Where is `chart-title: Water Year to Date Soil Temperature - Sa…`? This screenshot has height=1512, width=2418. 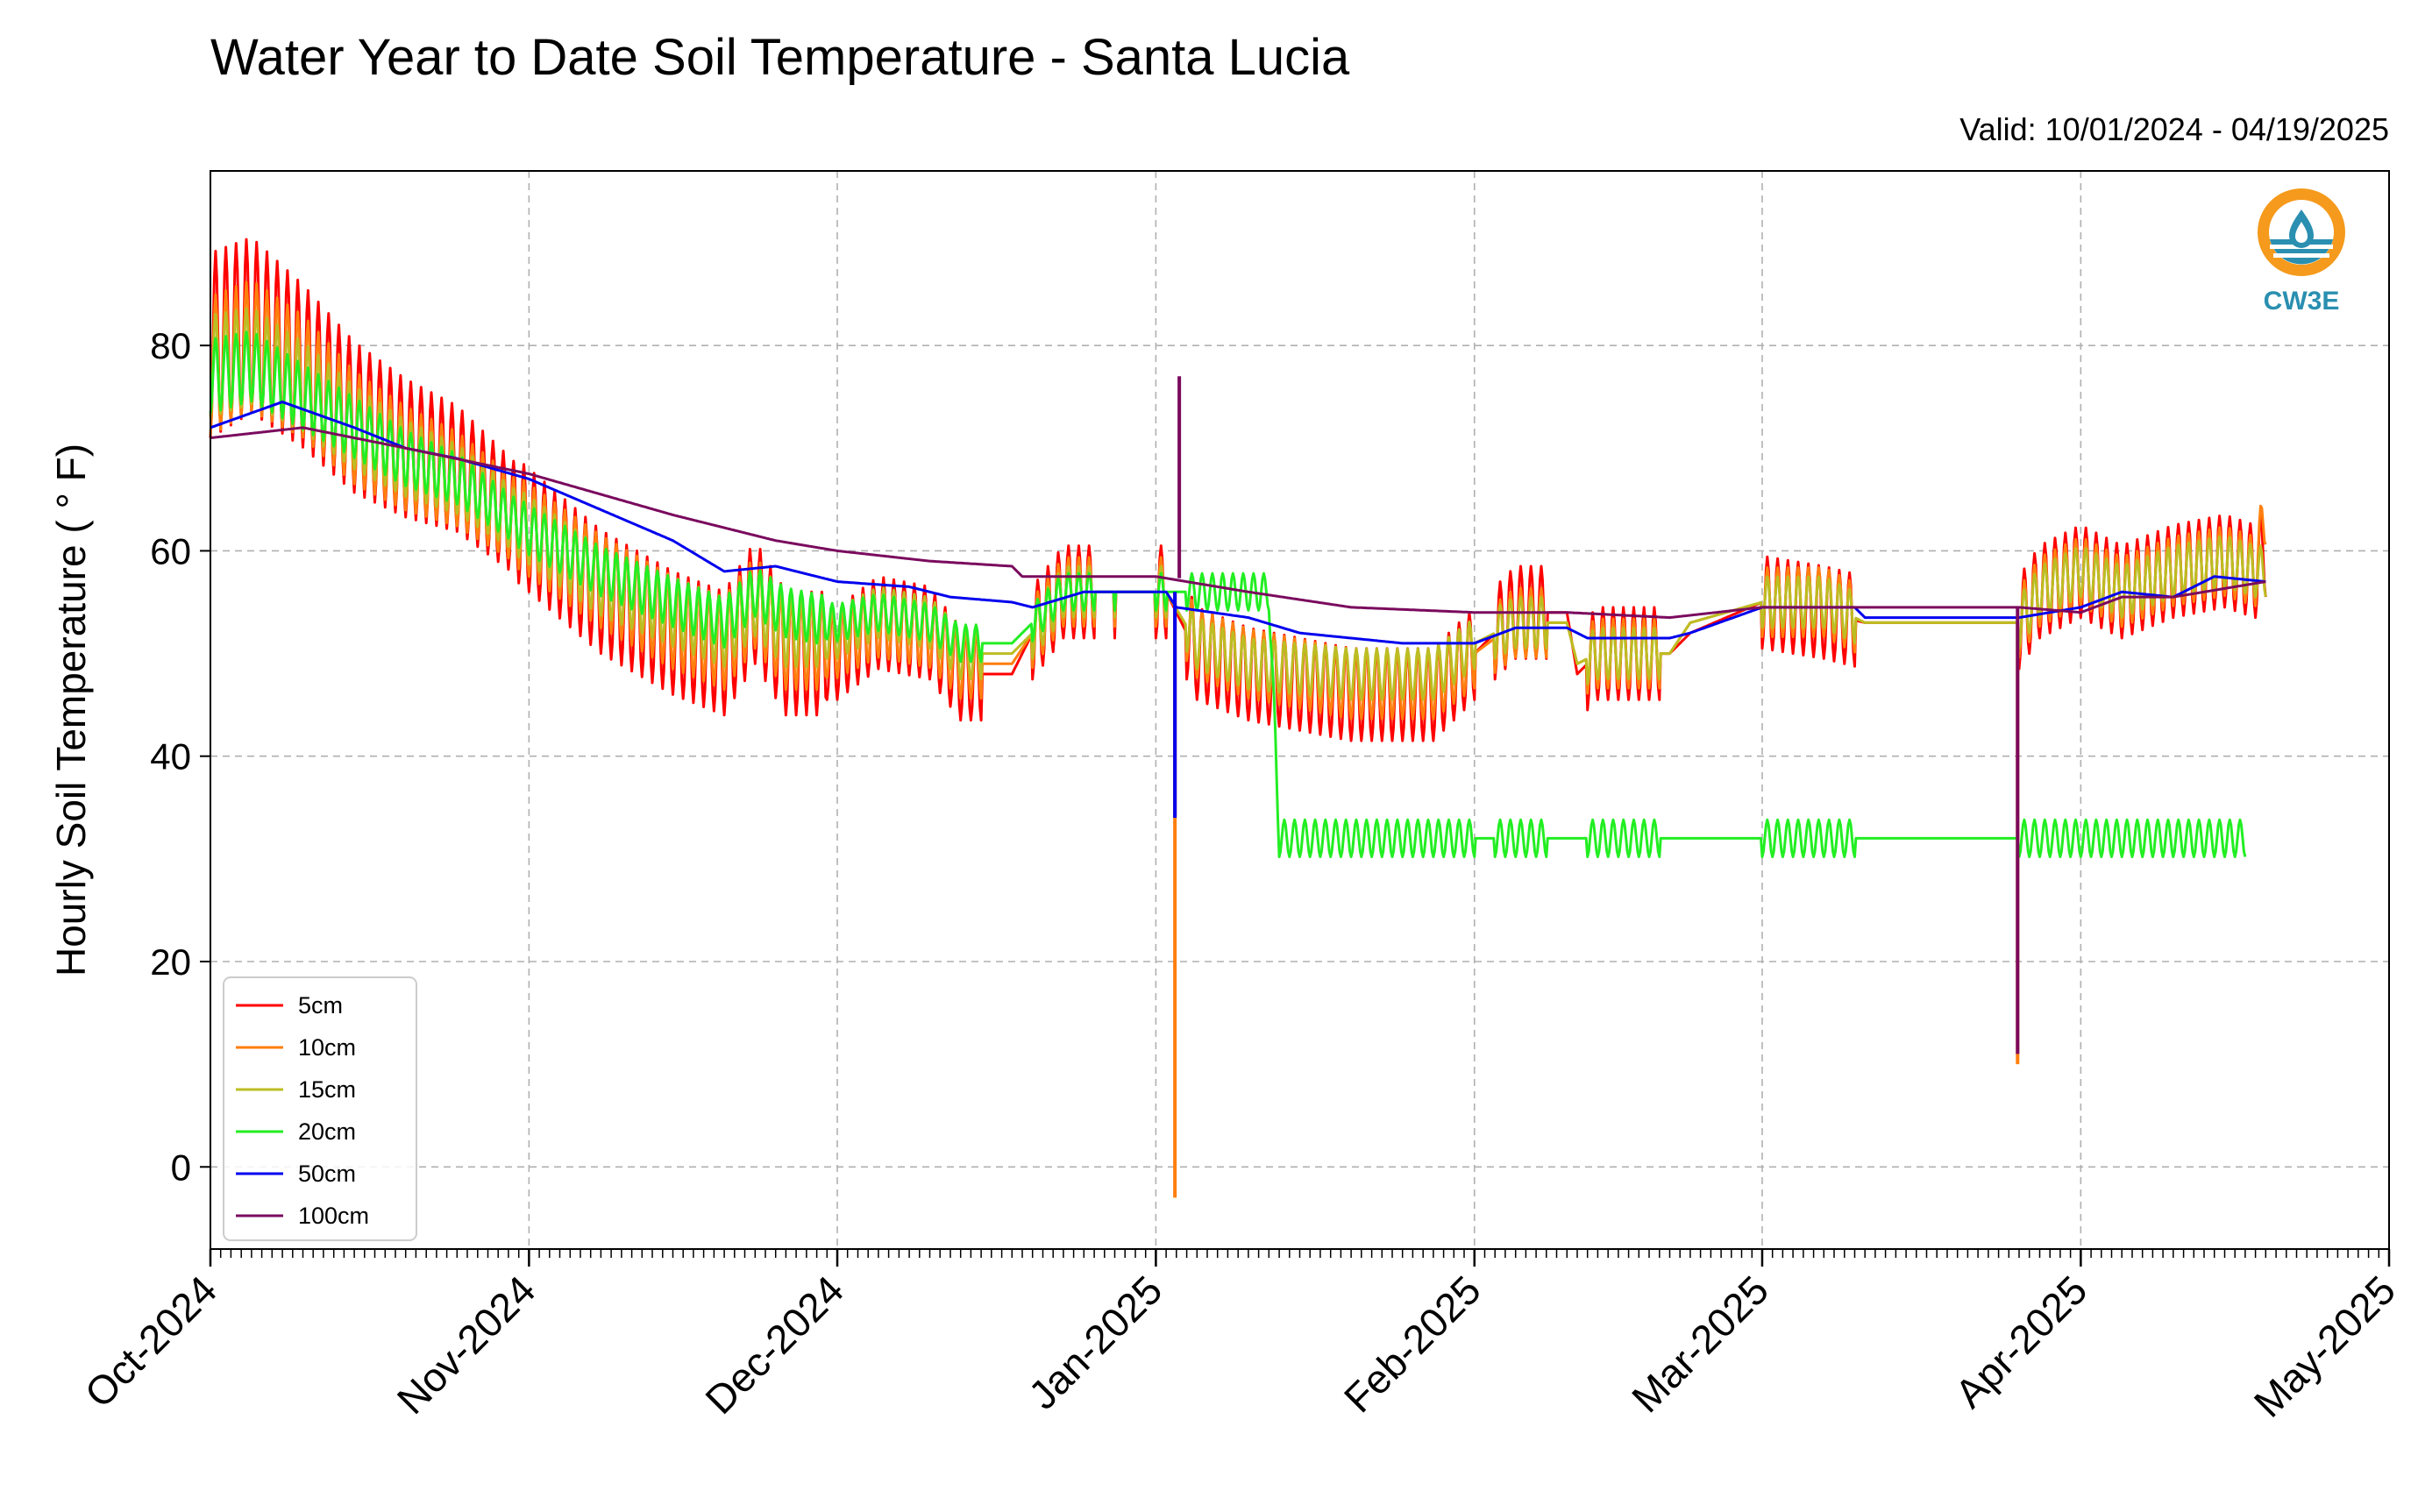 chart-title: Water Year to Date Soil Temperature - Sa… is located at coordinates (780, 57).